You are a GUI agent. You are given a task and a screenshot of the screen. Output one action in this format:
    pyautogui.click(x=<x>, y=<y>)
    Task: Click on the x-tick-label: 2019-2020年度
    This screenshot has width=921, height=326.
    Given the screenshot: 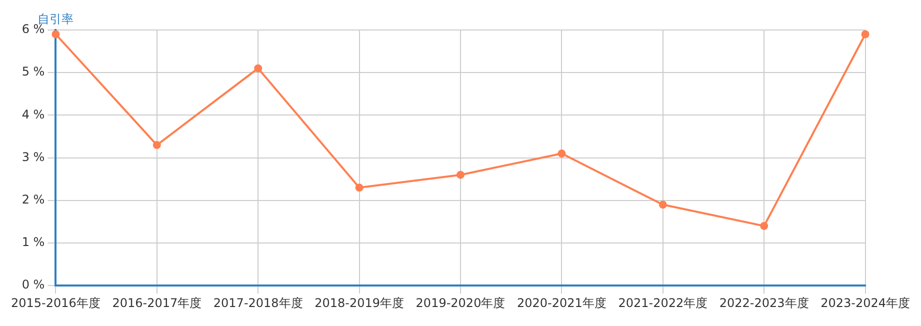 What is the action you would take?
    pyautogui.click(x=461, y=303)
    